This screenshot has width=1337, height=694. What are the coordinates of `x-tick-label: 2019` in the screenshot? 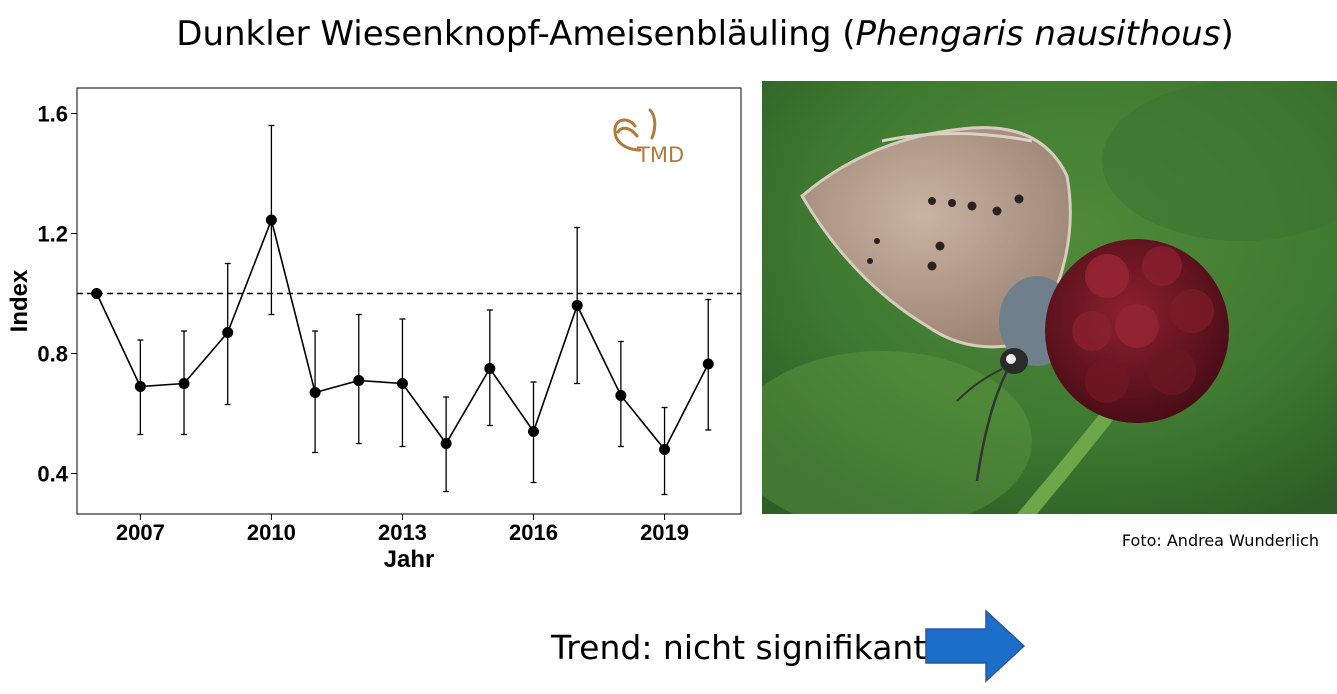 It's located at (664, 532).